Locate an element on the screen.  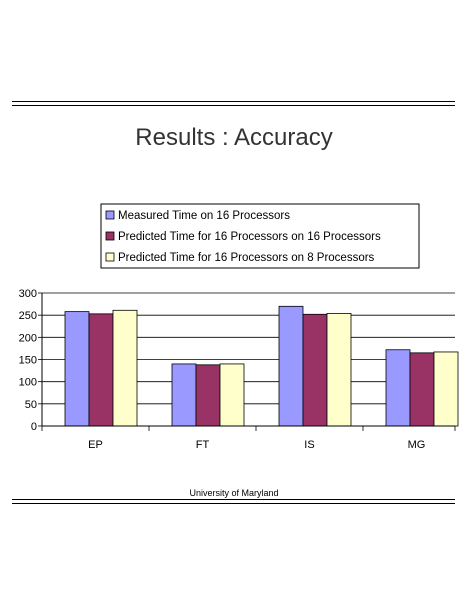
y-tick-label-150: 150 is located at coordinates (28, 361).